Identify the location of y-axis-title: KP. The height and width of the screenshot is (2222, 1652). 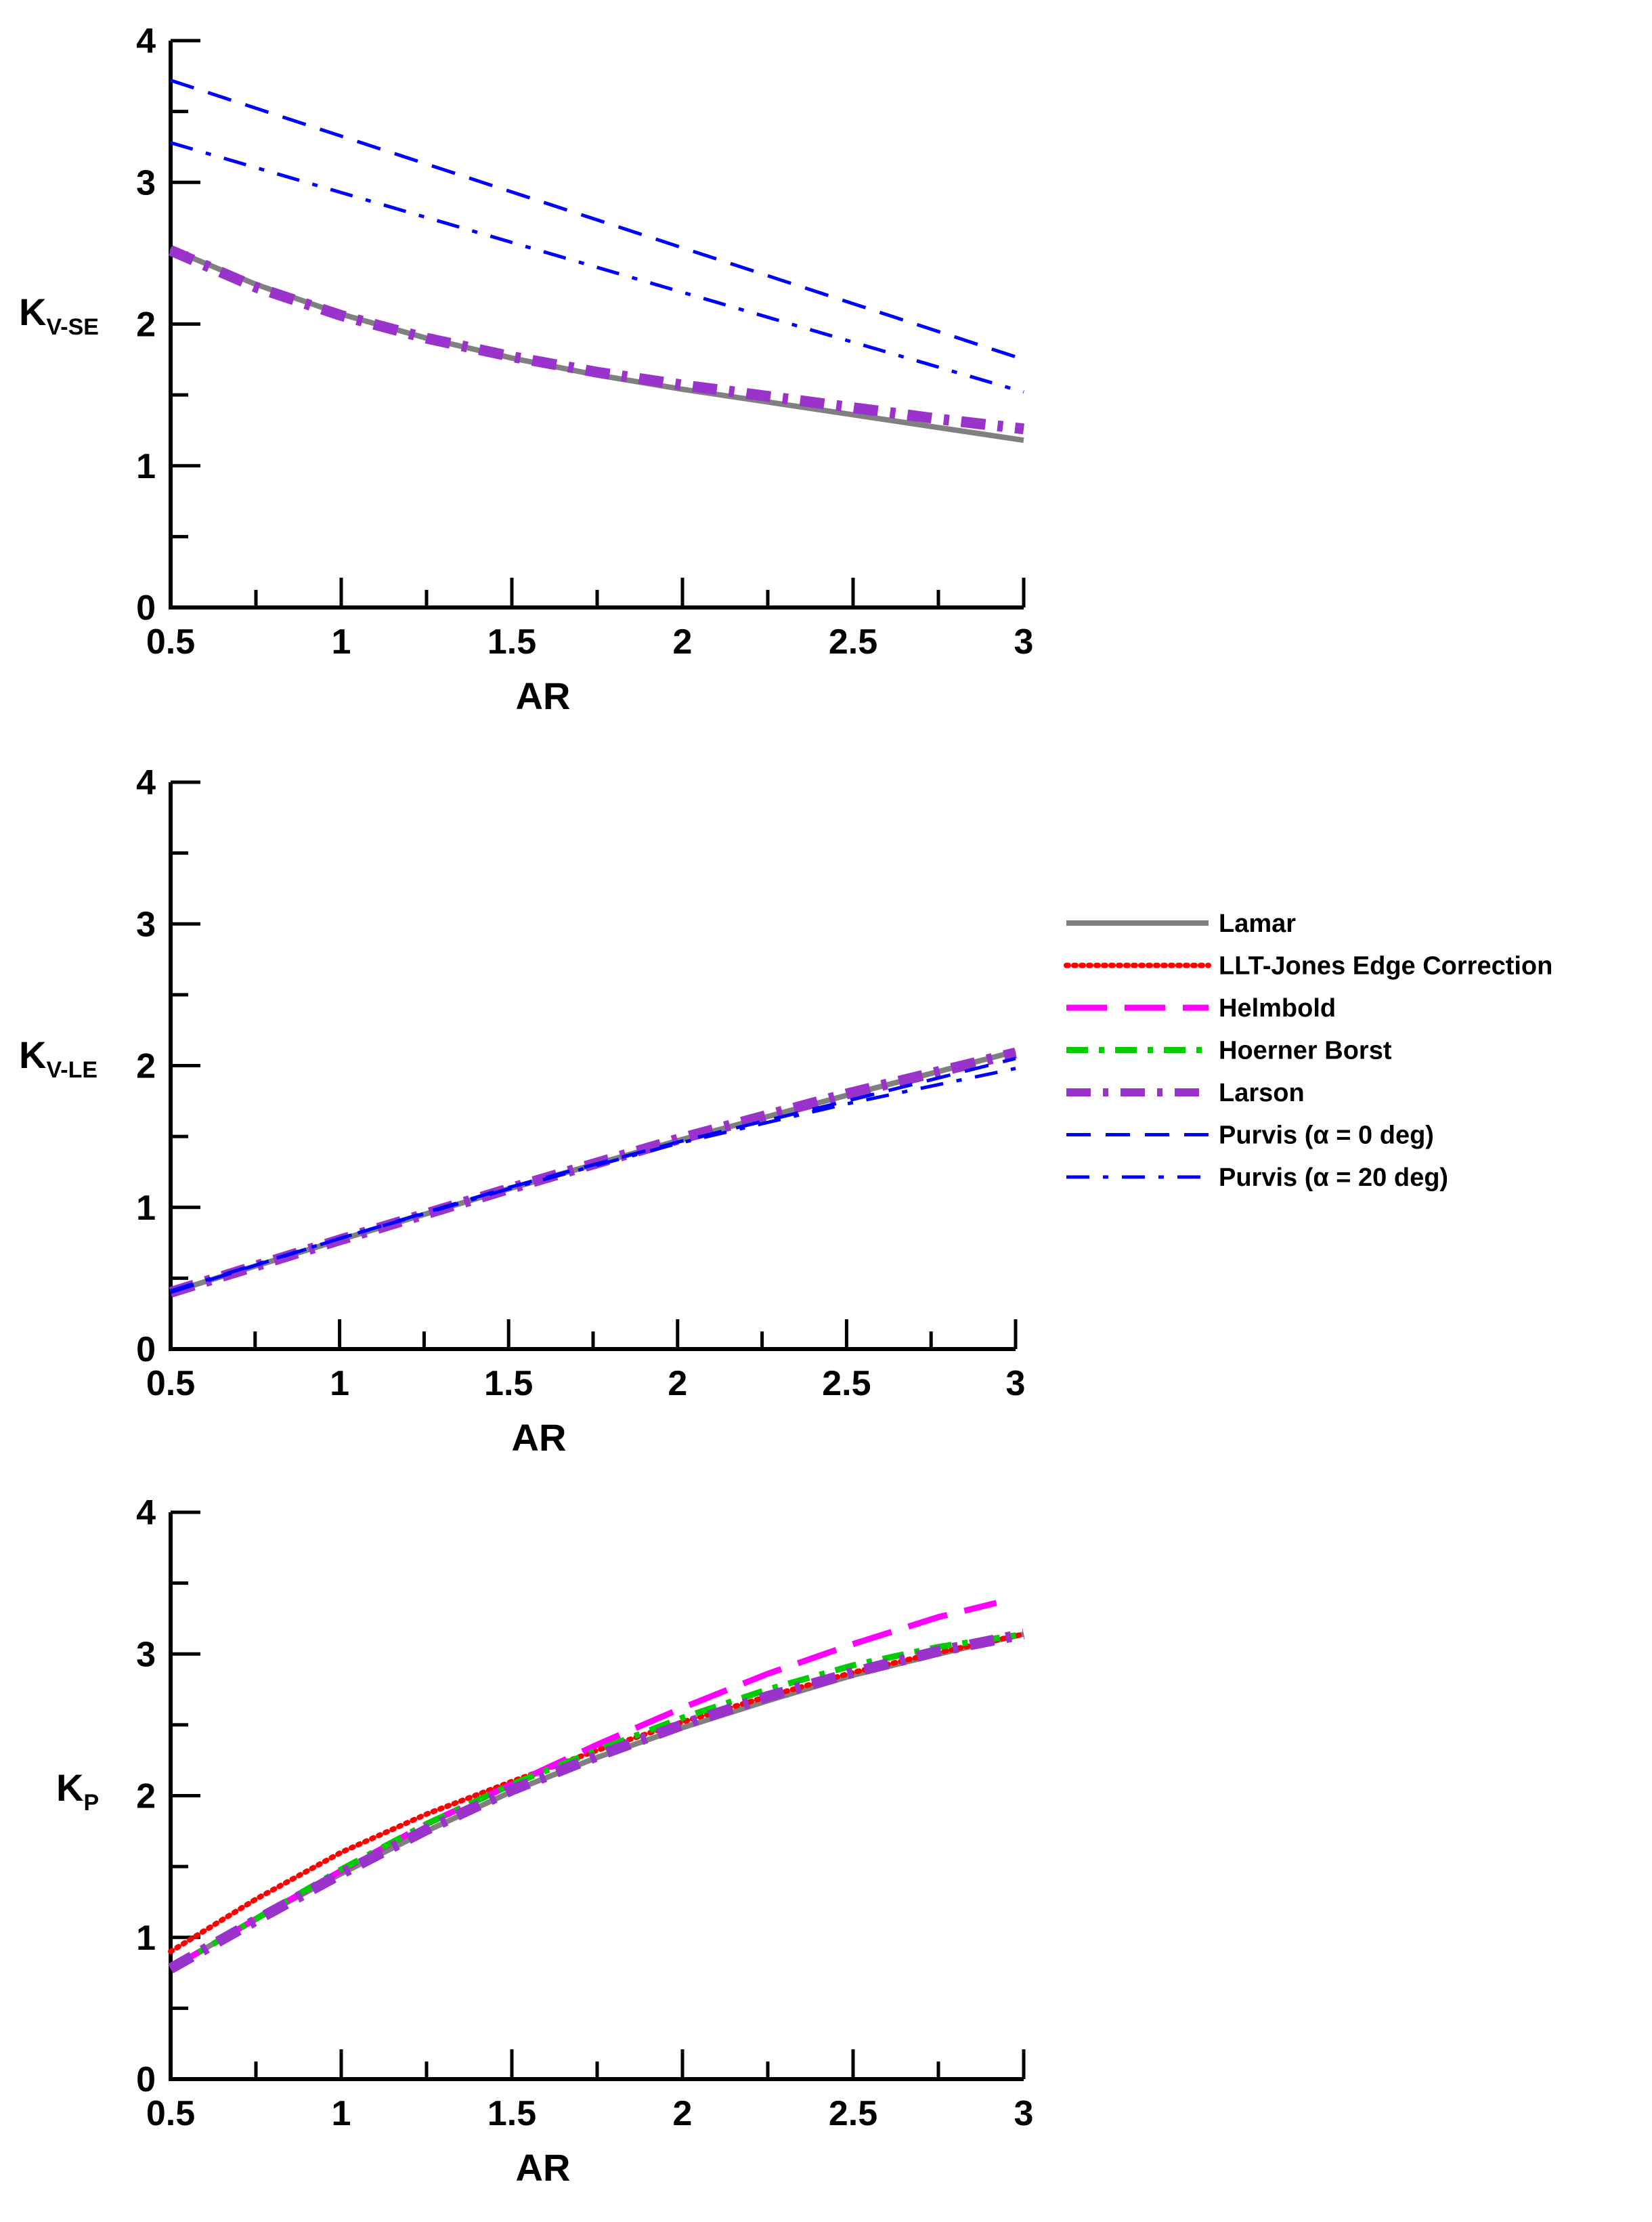
(77, 1791).